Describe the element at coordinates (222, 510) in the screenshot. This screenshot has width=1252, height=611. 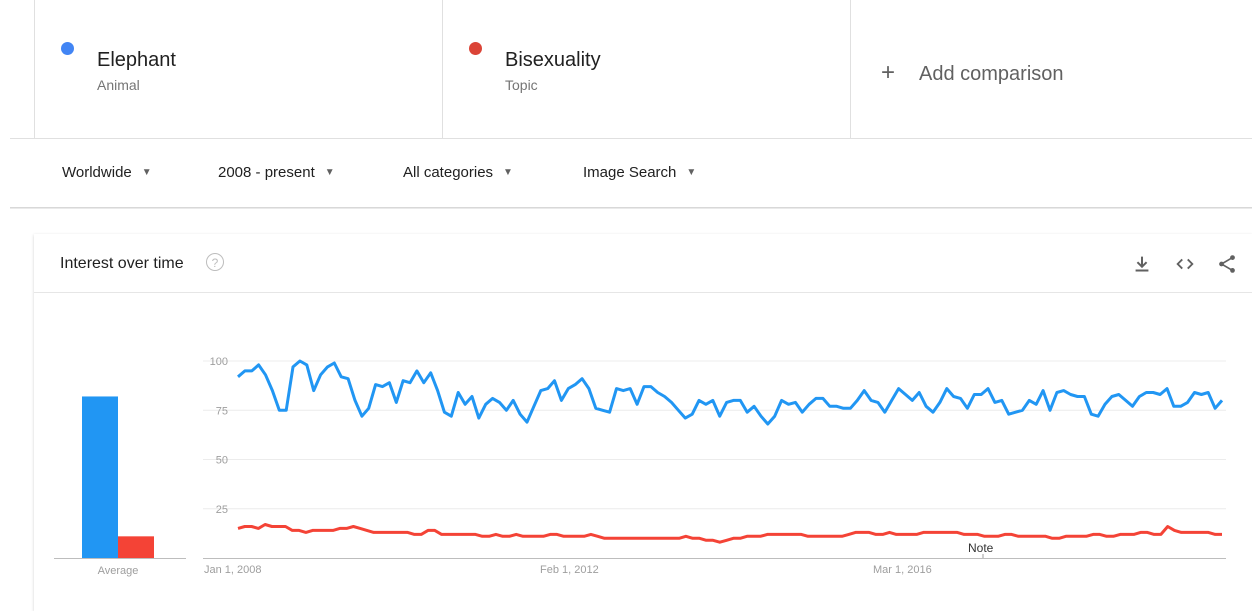
I see `y-tick-label: 25` at that location.